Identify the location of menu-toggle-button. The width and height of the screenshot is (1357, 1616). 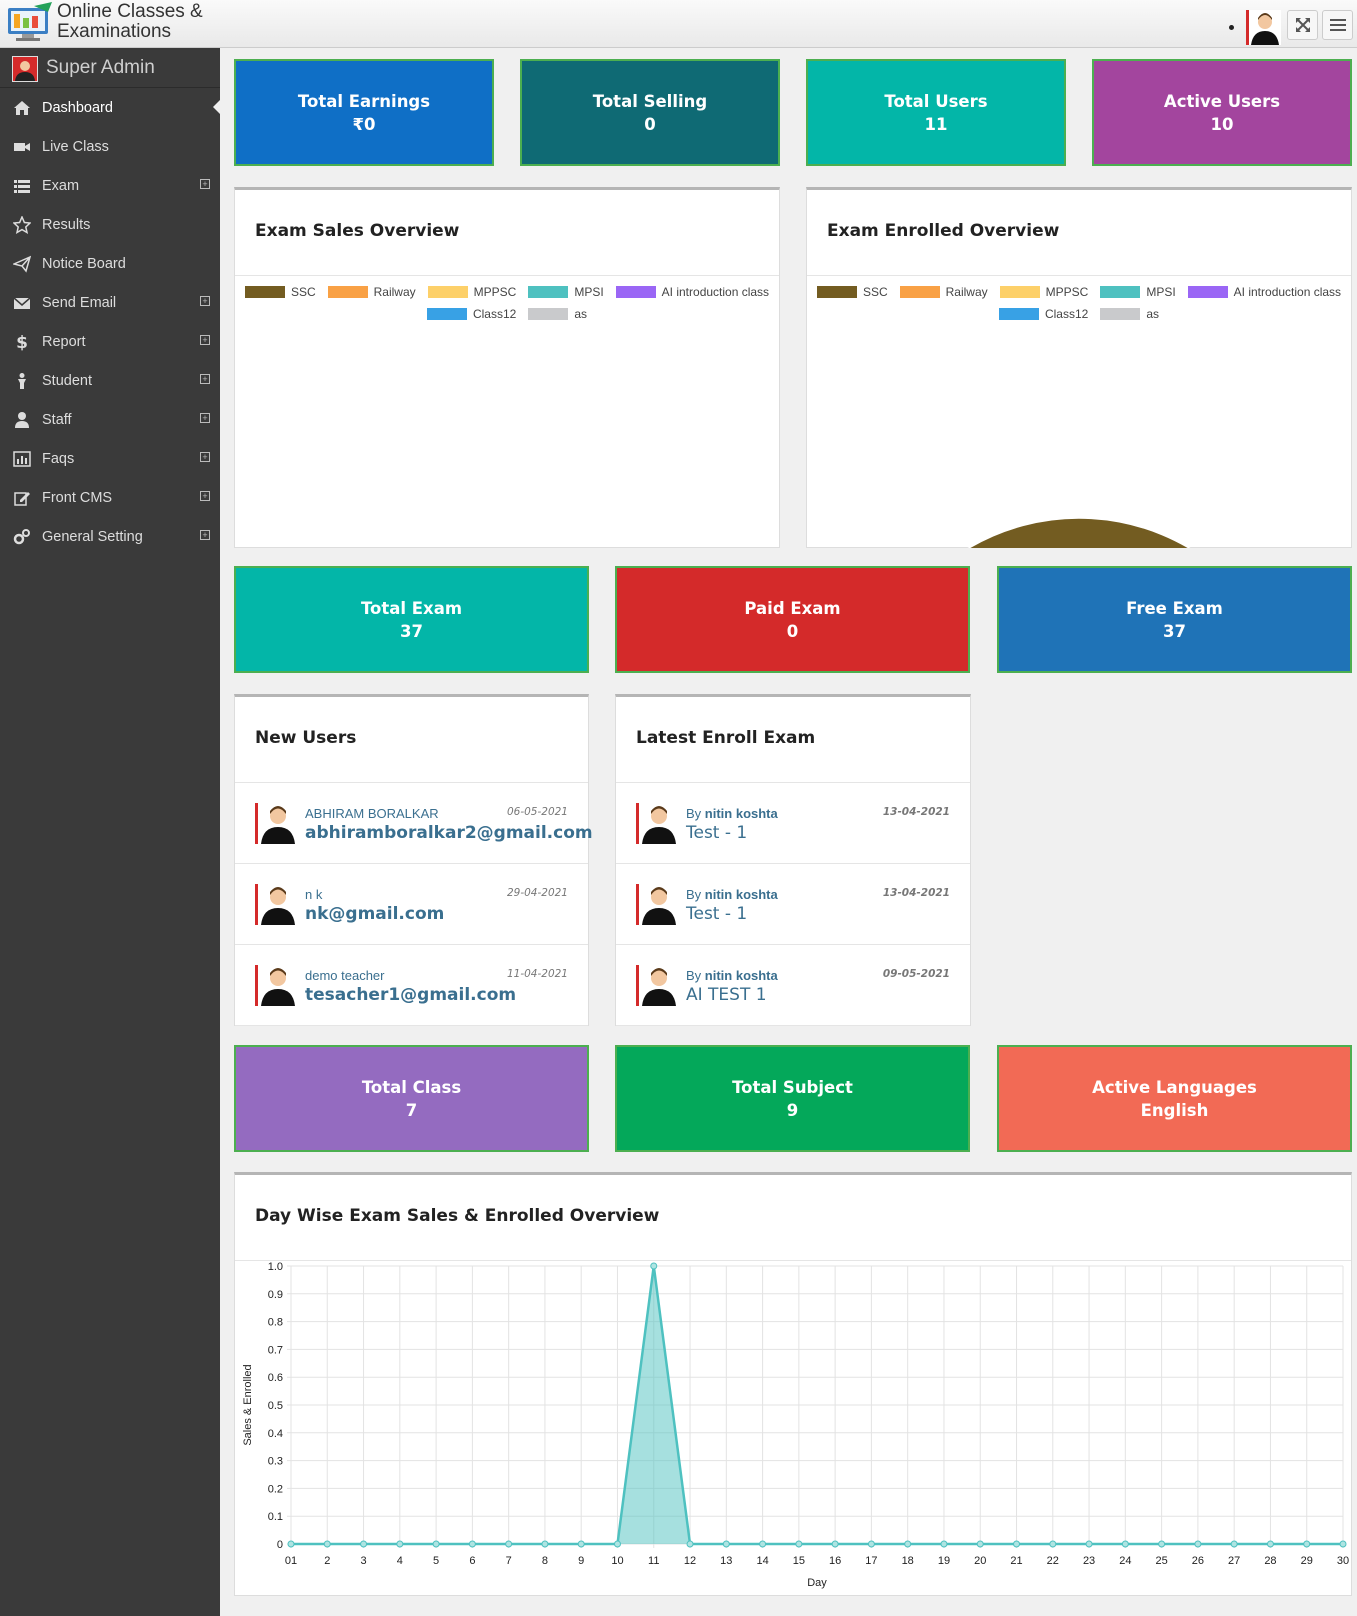
(1337, 25).